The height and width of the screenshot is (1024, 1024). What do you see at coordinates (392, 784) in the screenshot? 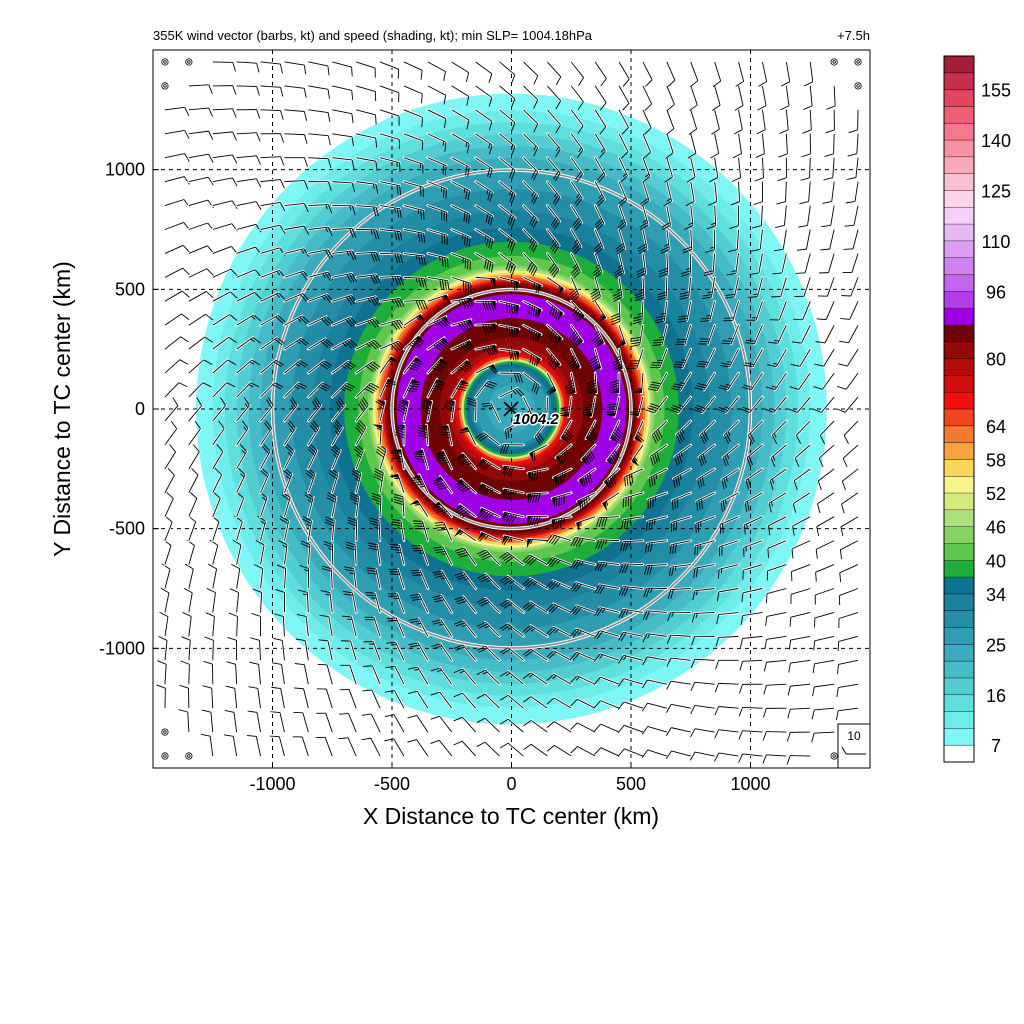
I see `x-tick-label: -500` at bounding box center [392, 784].